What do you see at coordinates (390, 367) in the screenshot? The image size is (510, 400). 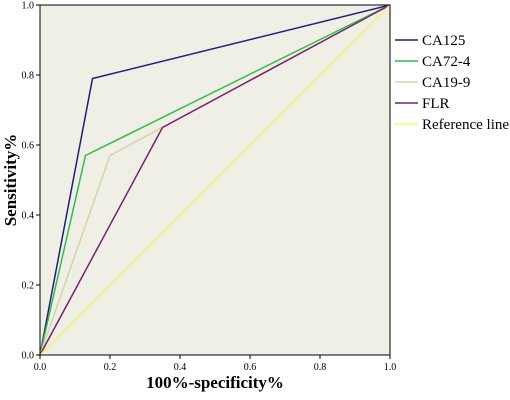 I see `x-tick-label: 1.0` at bounding box center [390, 367].